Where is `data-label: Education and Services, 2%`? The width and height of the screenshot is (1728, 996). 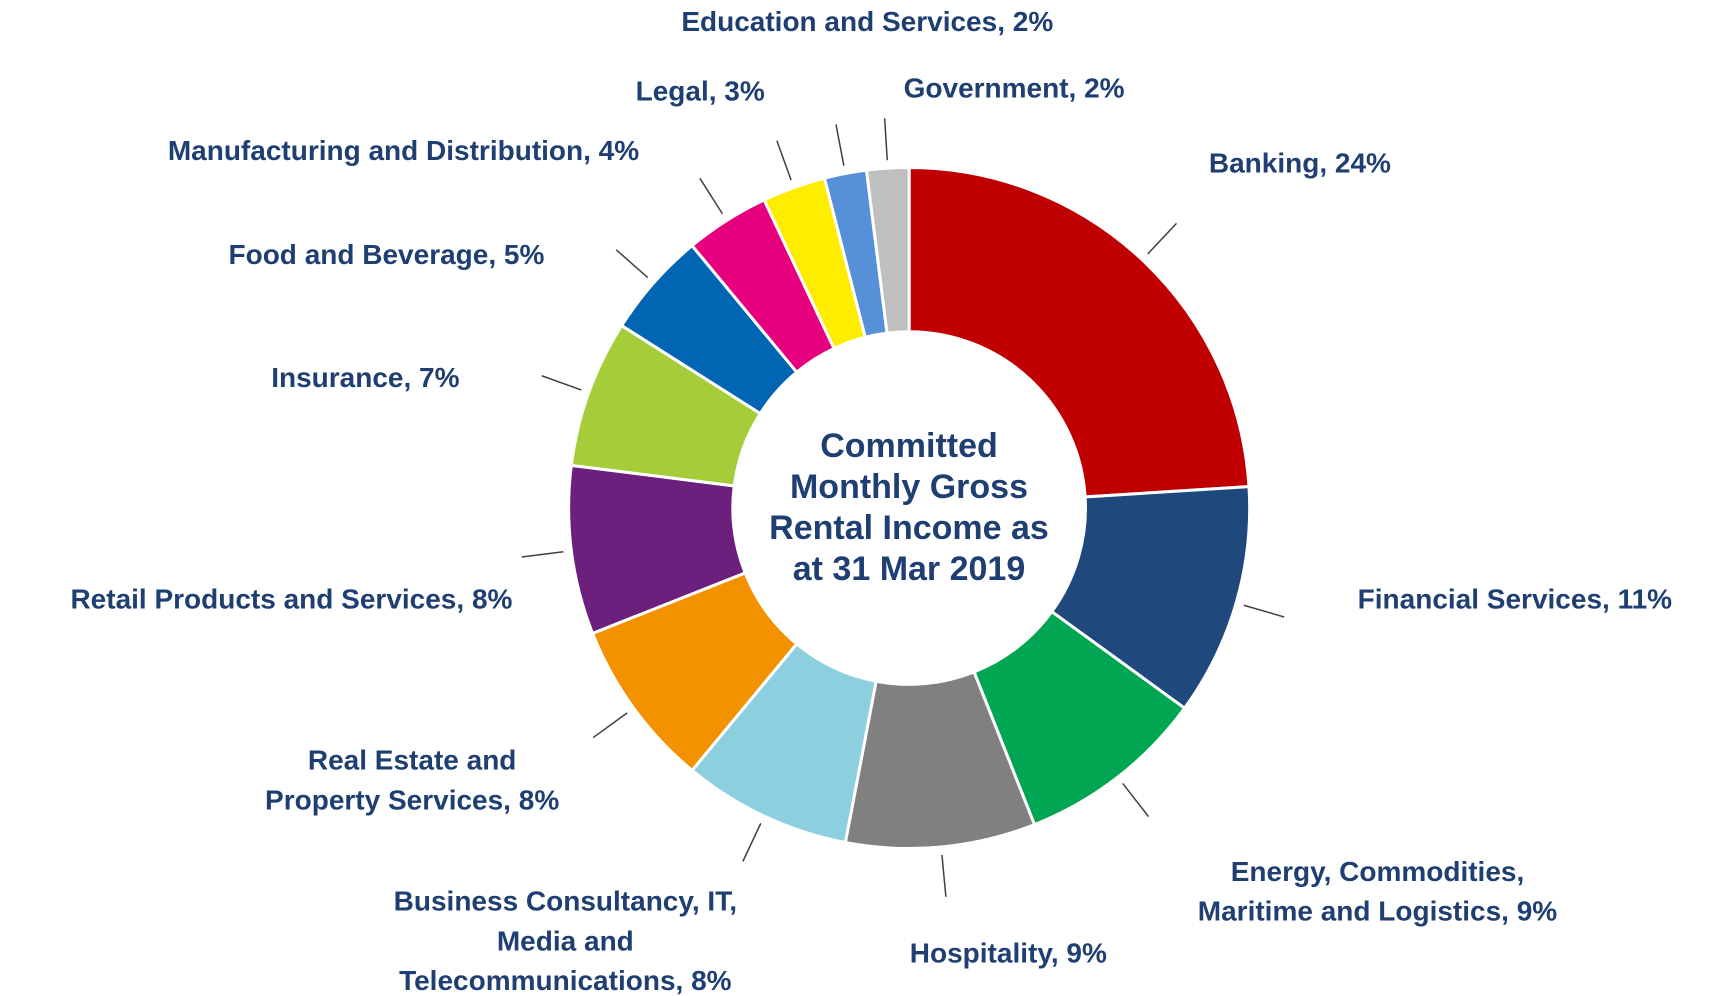
data-label: Education and Services, 2% is located at coordinates (867, 22).